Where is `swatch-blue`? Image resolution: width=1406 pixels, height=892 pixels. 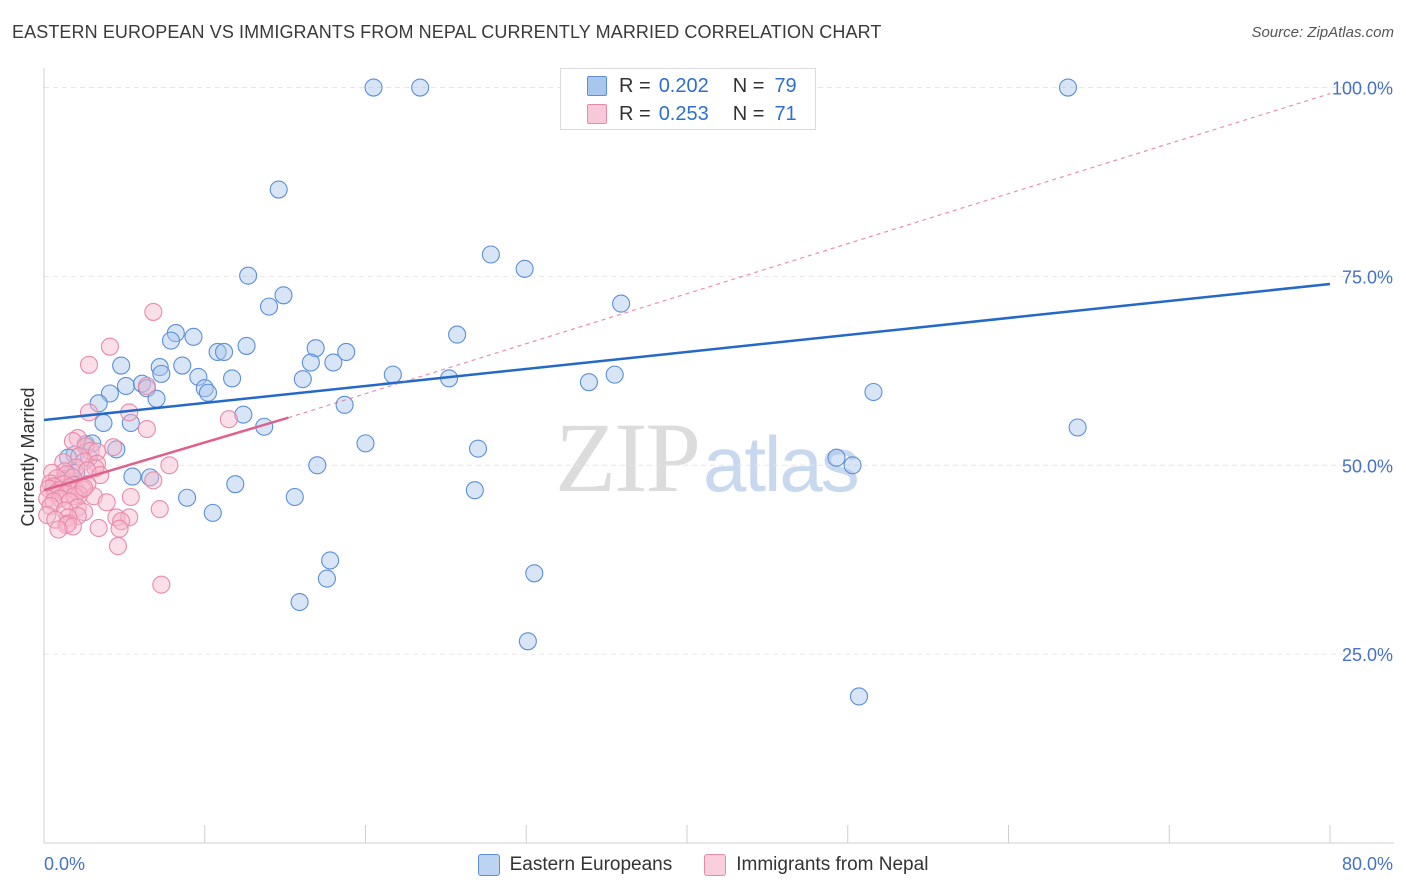 swatch-blue is located at coordinates (597, 86).